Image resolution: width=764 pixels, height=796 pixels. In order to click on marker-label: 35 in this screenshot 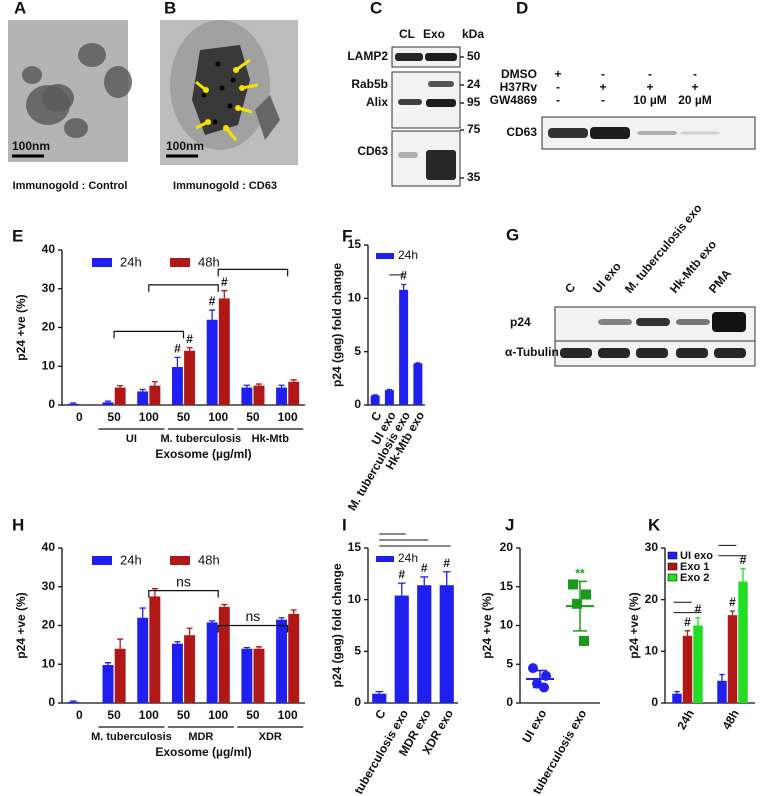, I will do `click(474, 177)`.